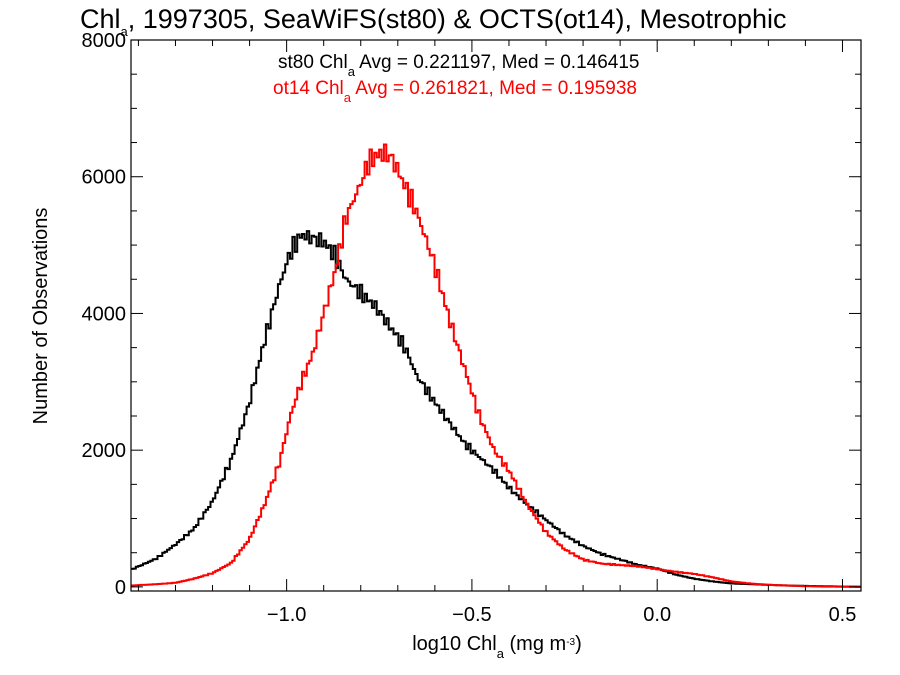  Describe the element at coordinates (120, 588) in the screenshot. I see `y-tick-label: 0` at that location.